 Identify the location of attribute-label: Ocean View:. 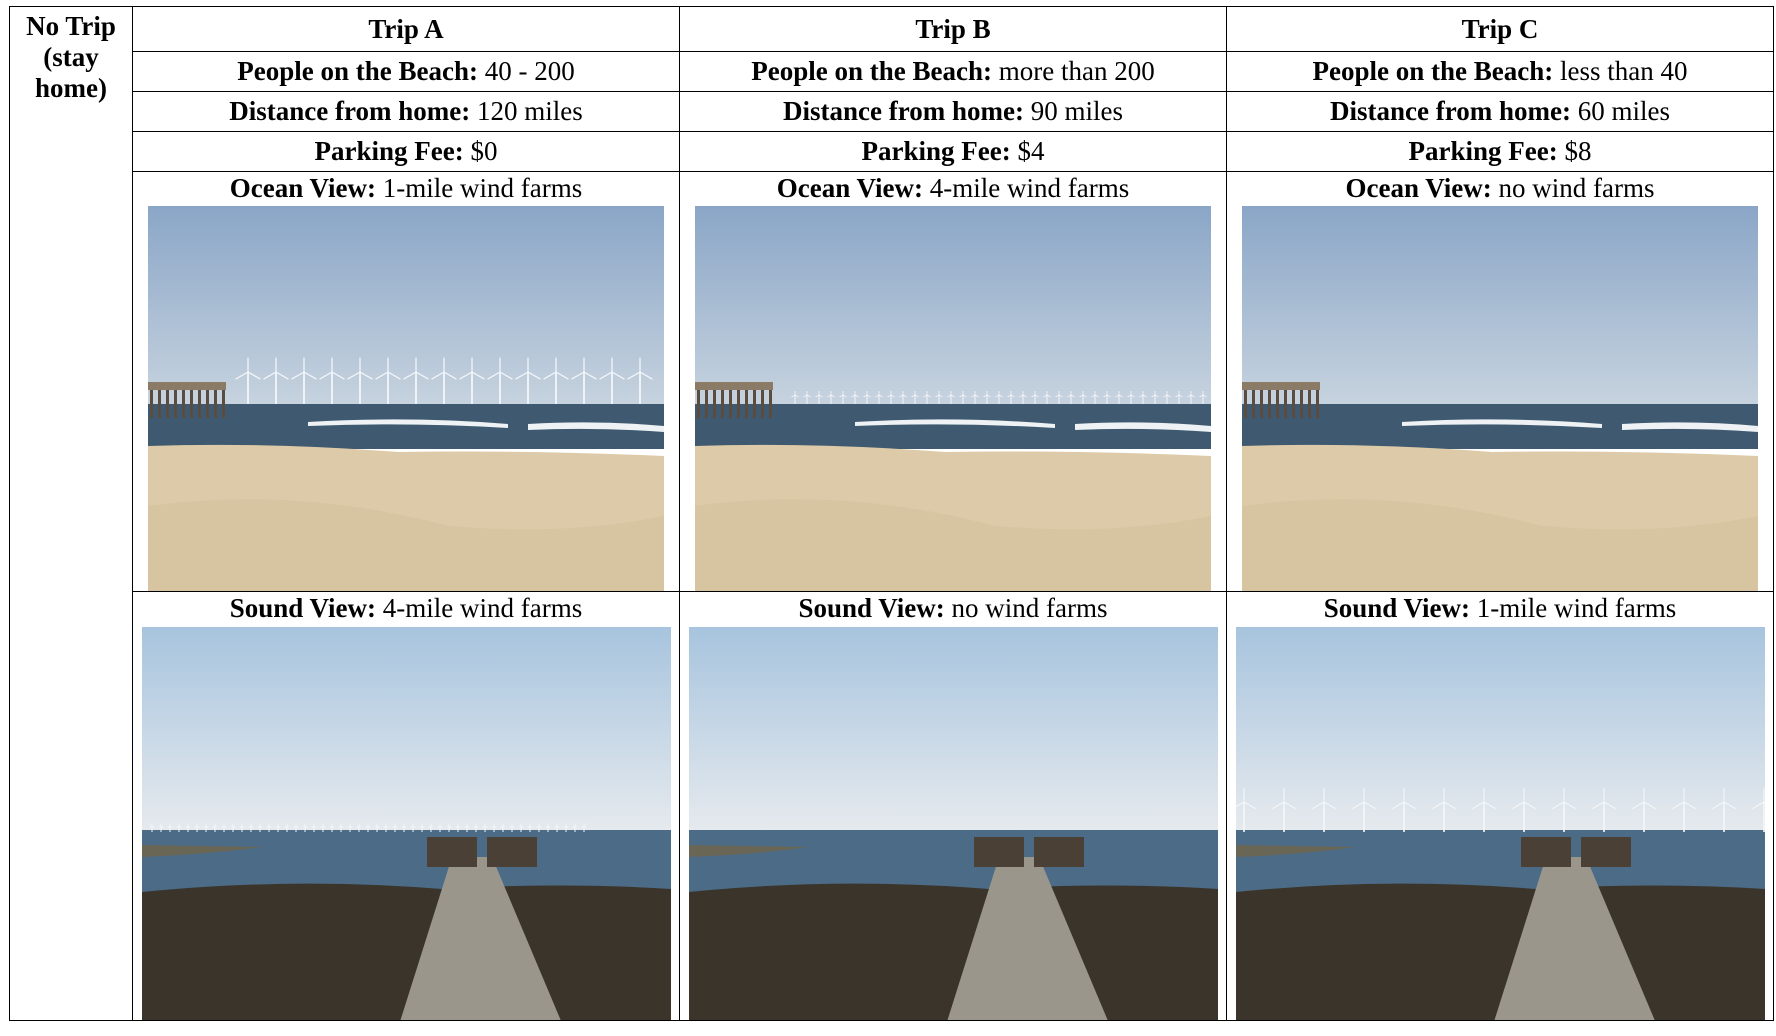
(302, 188).